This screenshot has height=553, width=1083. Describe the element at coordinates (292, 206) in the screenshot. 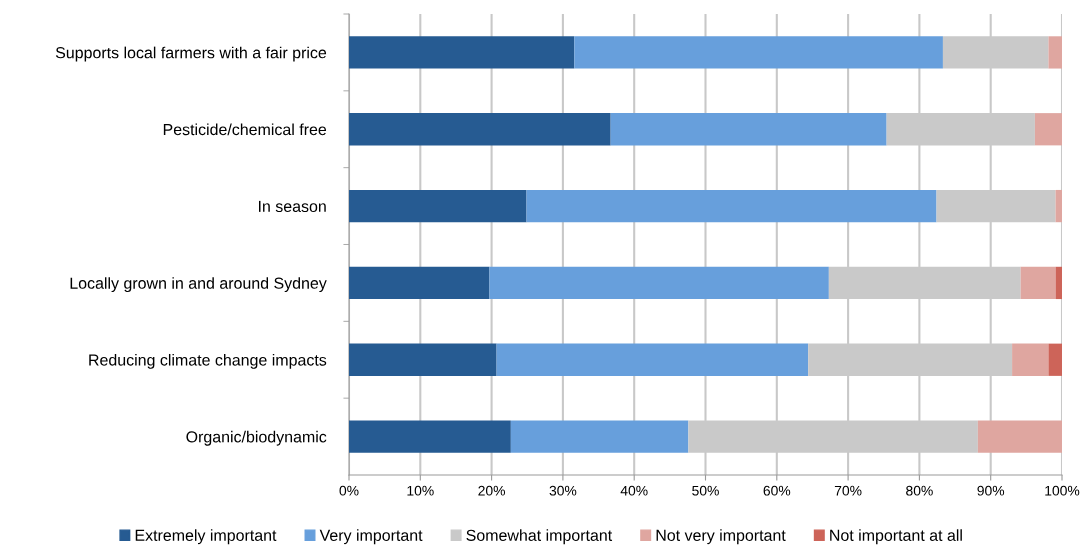

I see `y-tick-label: In season` at that location.